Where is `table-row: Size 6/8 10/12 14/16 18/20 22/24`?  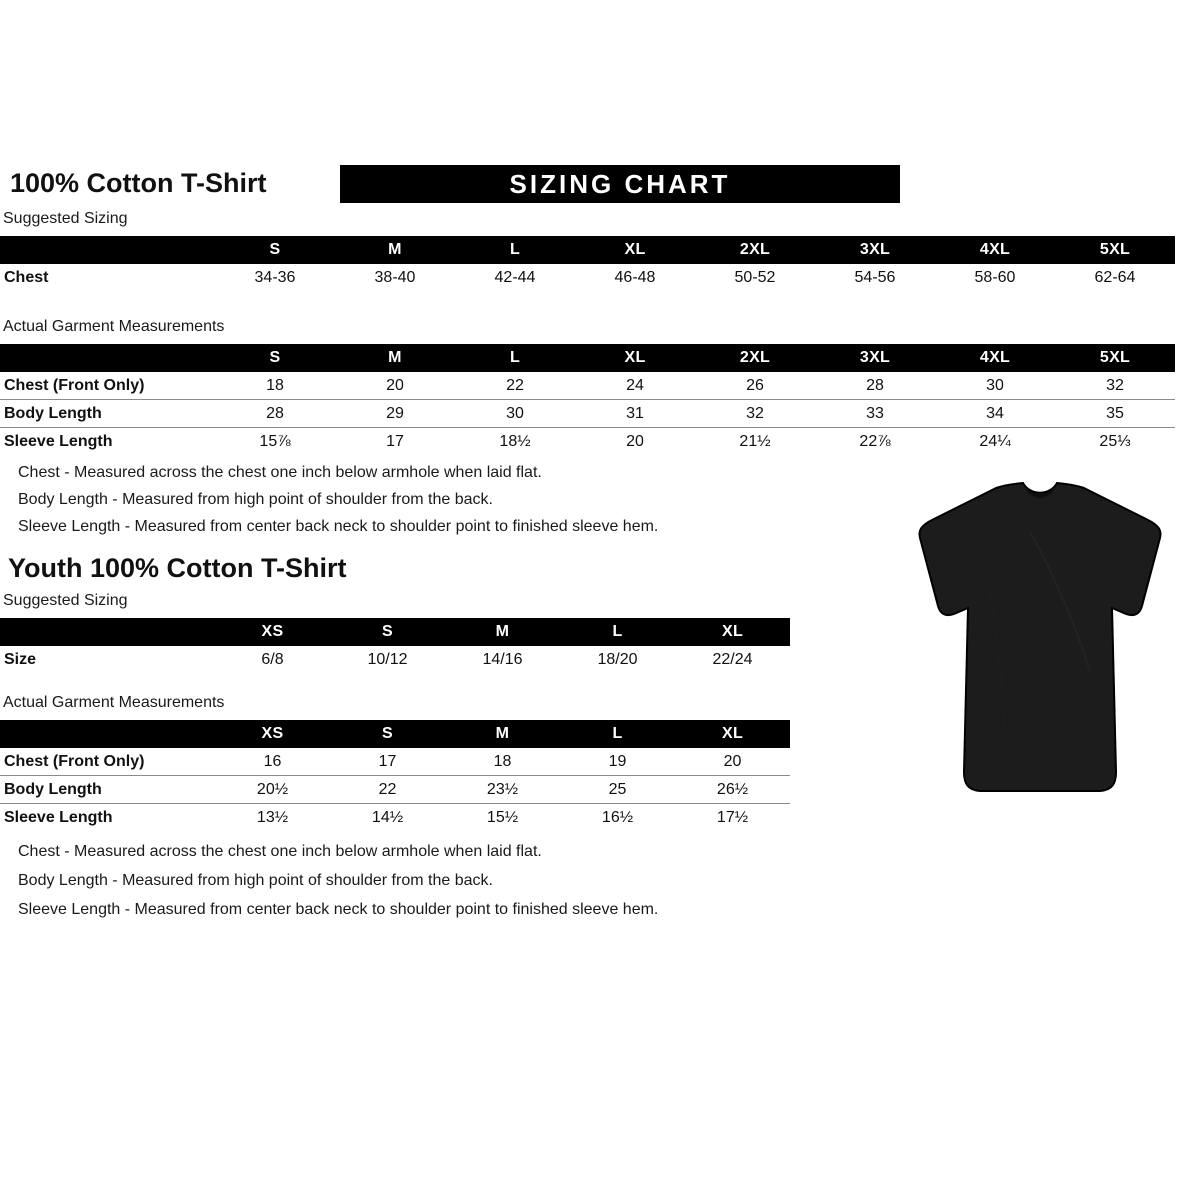 table-row: Size 6/8 10/12 14/16 18/20 22/24 is located at coordinates (395, 659).